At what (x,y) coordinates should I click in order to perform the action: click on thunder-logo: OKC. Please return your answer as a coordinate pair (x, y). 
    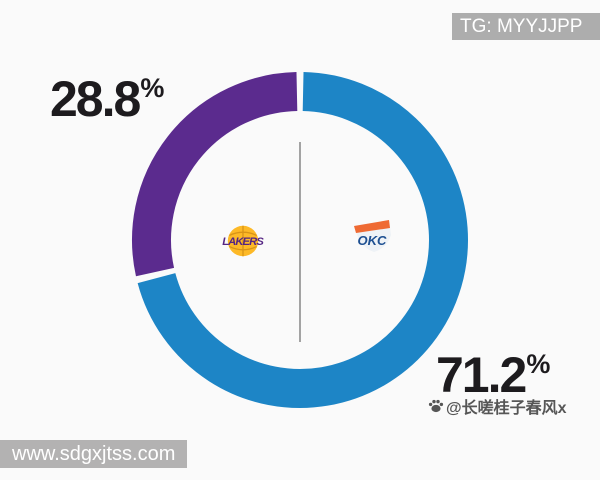
    Looking at the image, I should click on (372, 236).